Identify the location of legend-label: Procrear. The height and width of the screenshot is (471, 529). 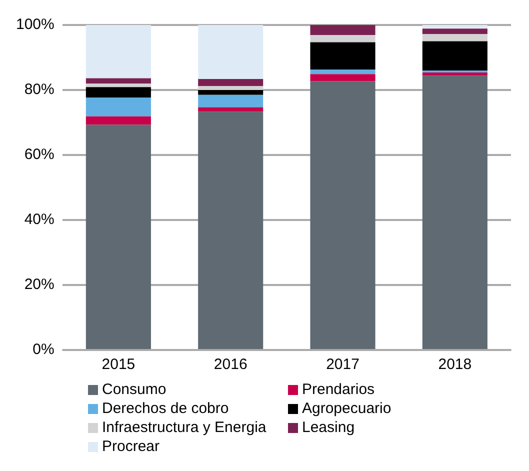
(131, 446).